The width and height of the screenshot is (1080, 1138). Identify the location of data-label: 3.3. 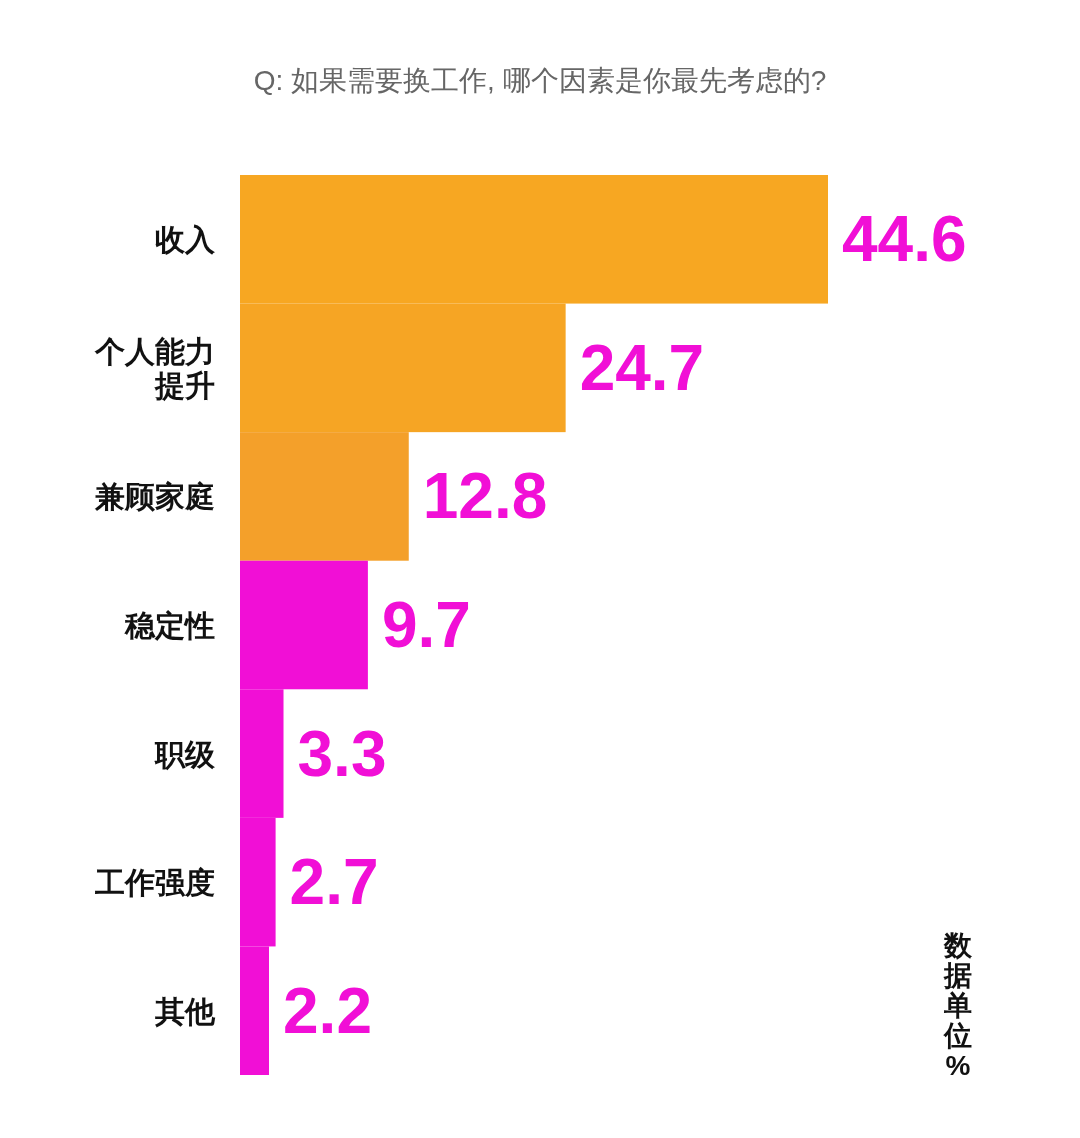
(342, 753).